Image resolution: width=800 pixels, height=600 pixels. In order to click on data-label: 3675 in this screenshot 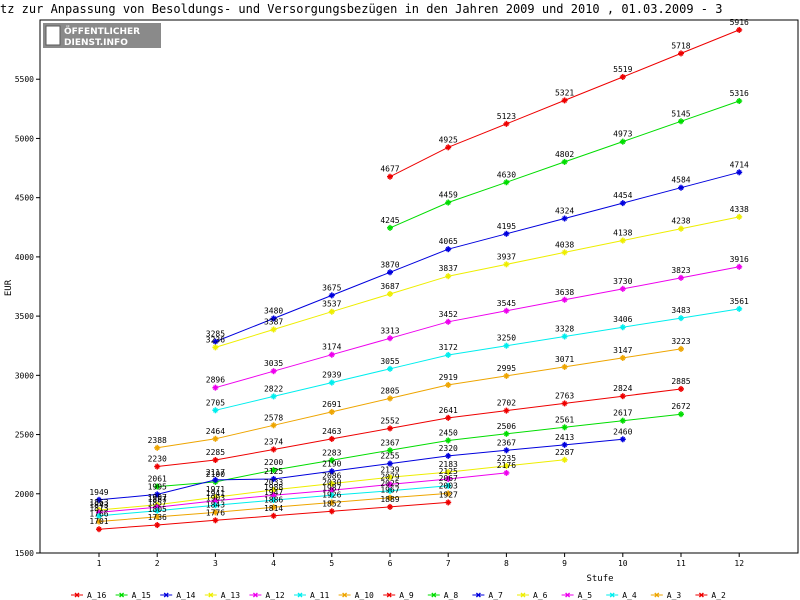, I will do `click(331, 287)`.